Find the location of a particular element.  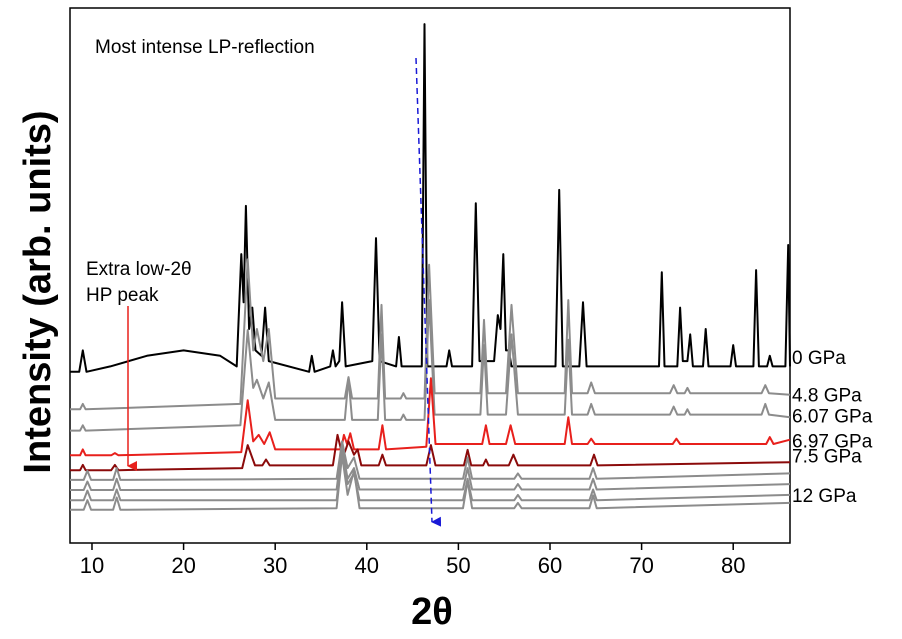

x-tick-label: 20 is located at coordinates (183, 565).